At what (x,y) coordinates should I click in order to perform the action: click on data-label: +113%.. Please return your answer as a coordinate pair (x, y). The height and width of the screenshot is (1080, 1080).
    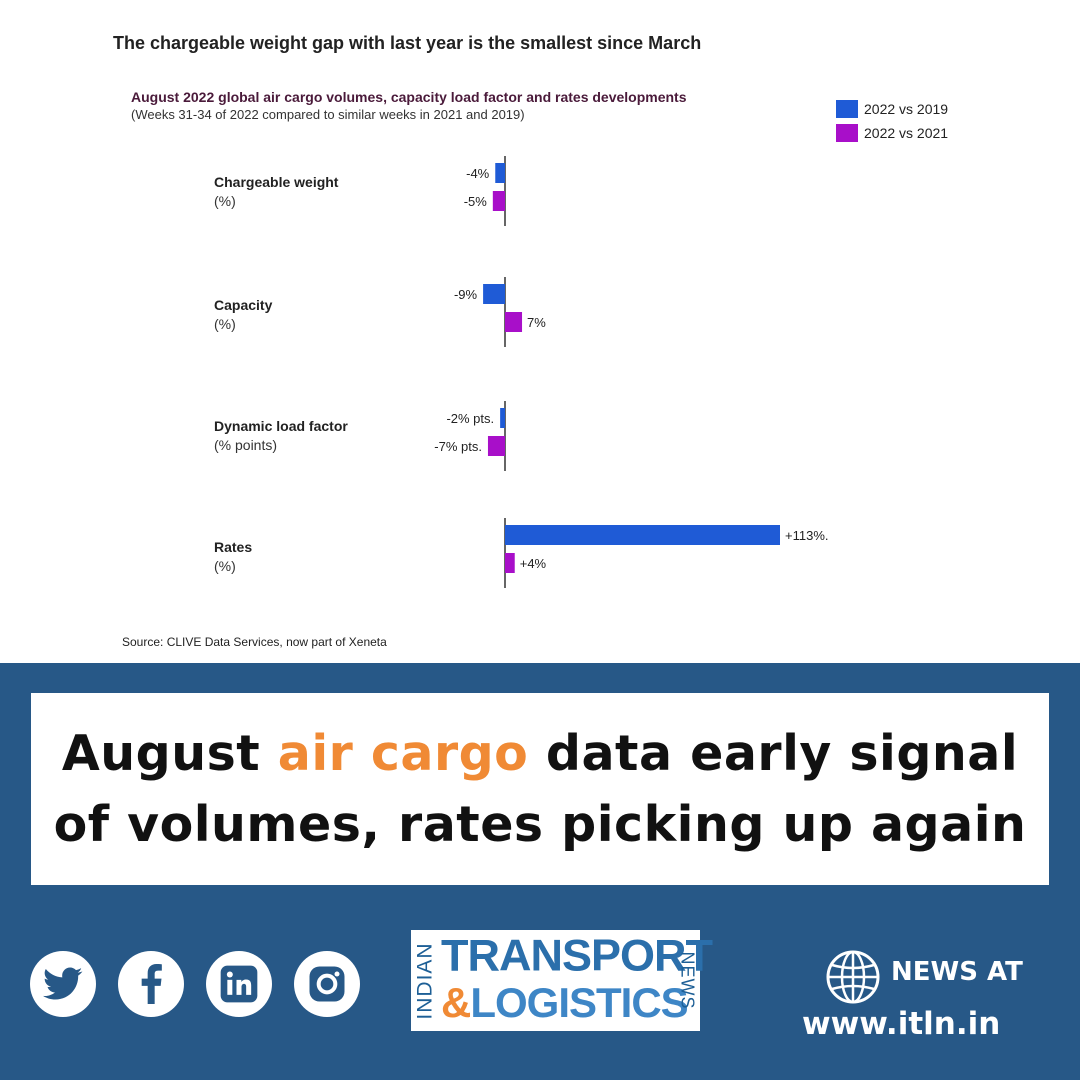
    Looking at the image, I should click on (807, 535).